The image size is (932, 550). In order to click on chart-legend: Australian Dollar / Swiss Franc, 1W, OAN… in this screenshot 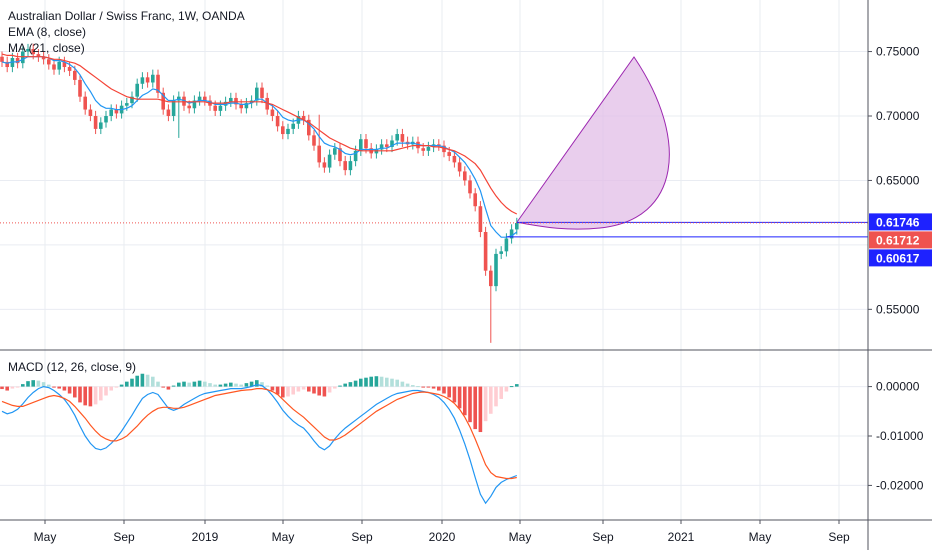, I will do `click(126, 32)`.